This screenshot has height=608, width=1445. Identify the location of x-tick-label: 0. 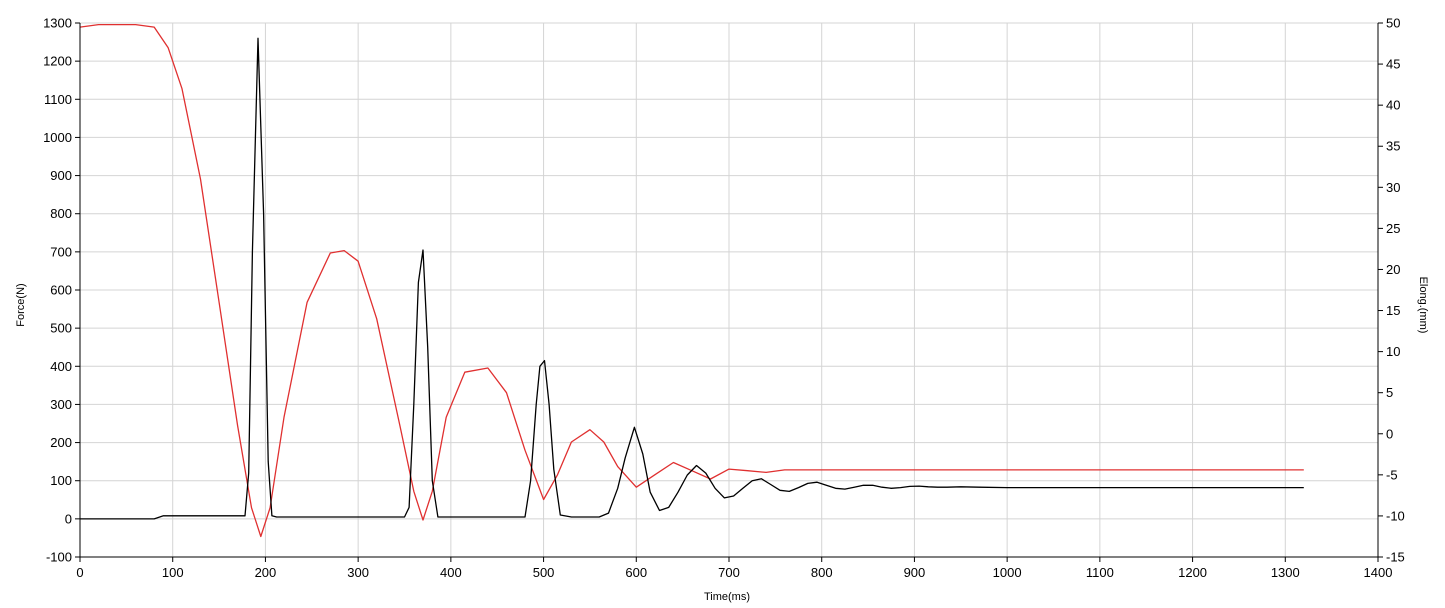
(79, 572).